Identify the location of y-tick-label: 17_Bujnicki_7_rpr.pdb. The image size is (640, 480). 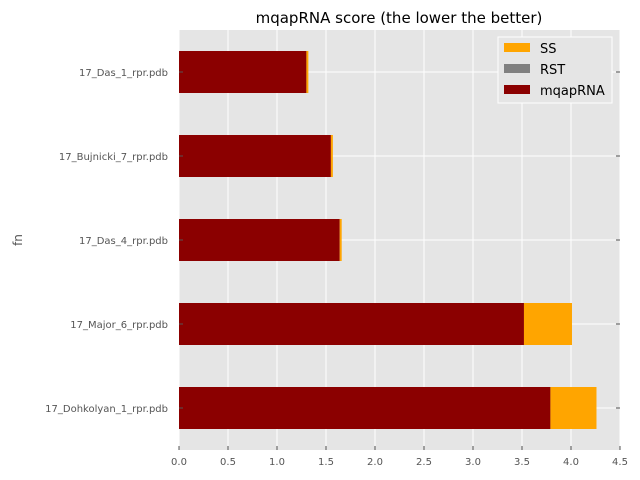
(113, 157).